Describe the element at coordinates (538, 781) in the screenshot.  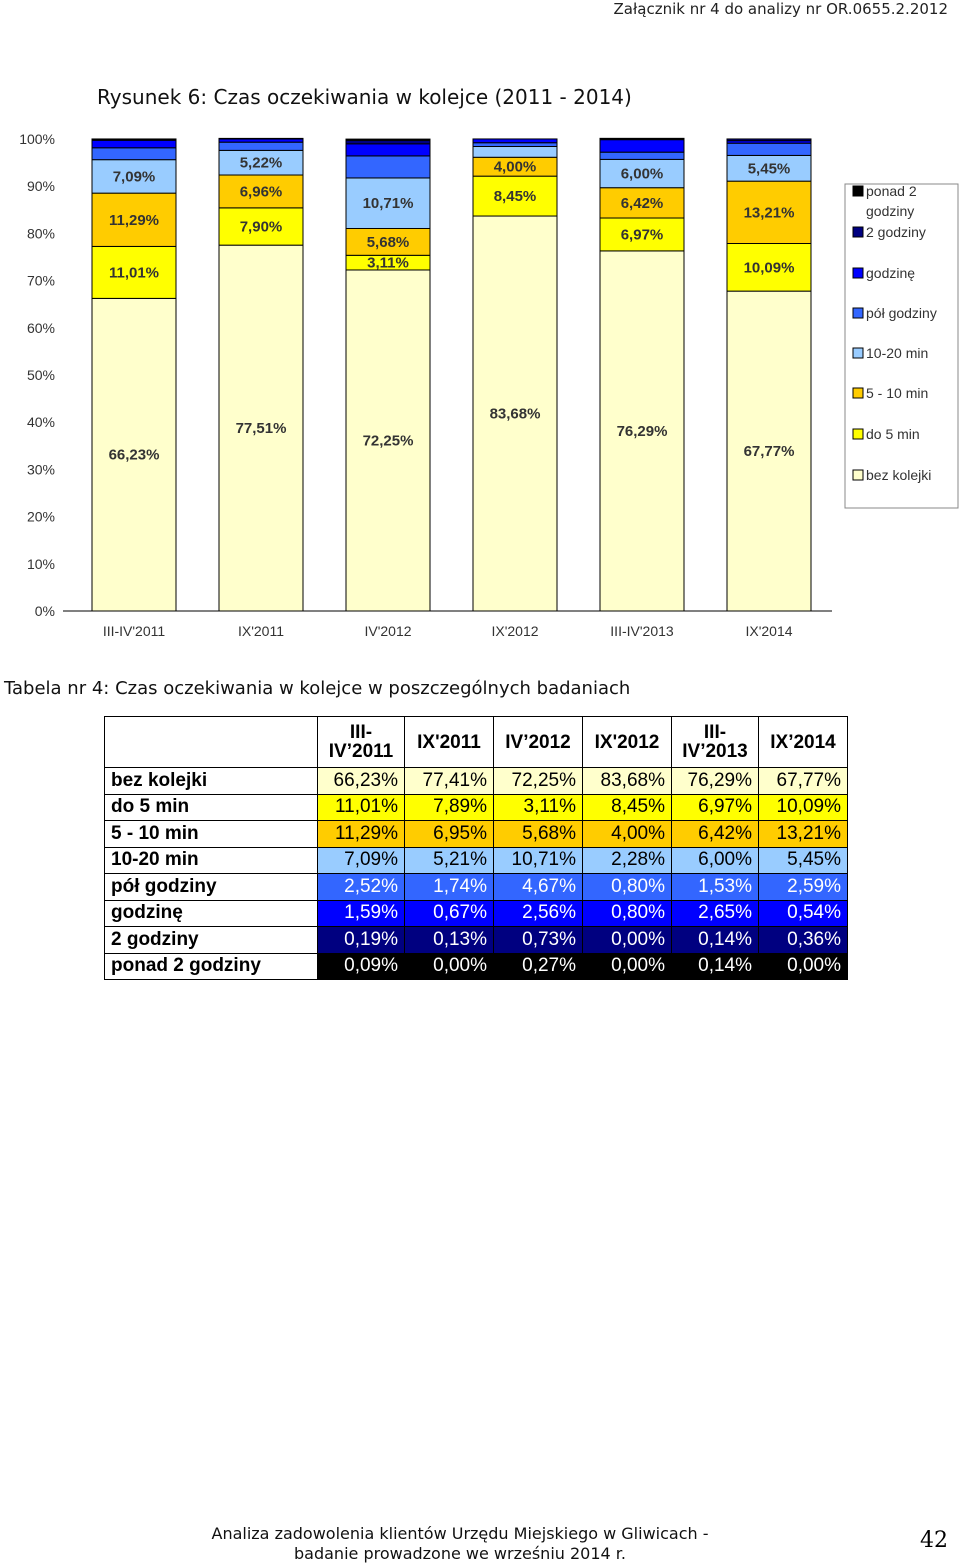
I see `table-cell: 72,25%` at that location.